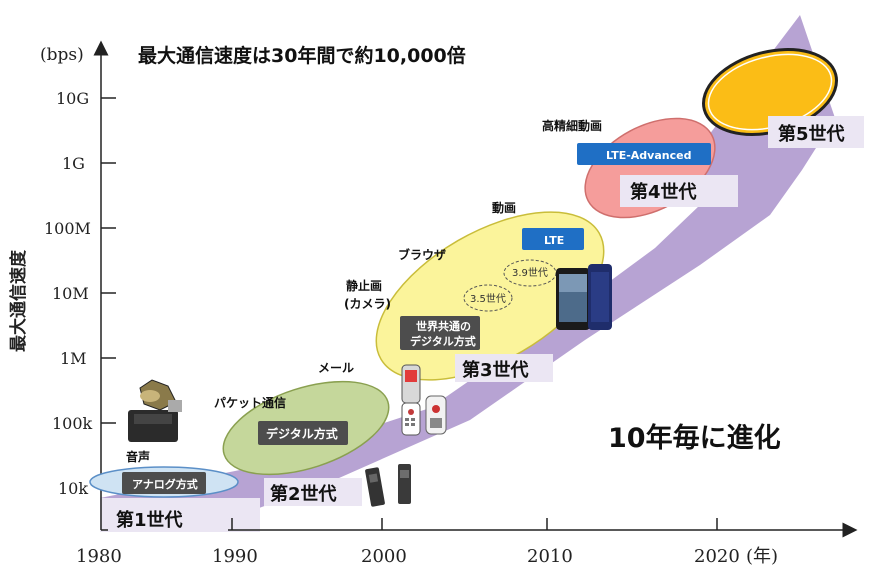 This screenshot has width=886, height=578. I want to click on y-tick-label: 100k, so click(72, 423).